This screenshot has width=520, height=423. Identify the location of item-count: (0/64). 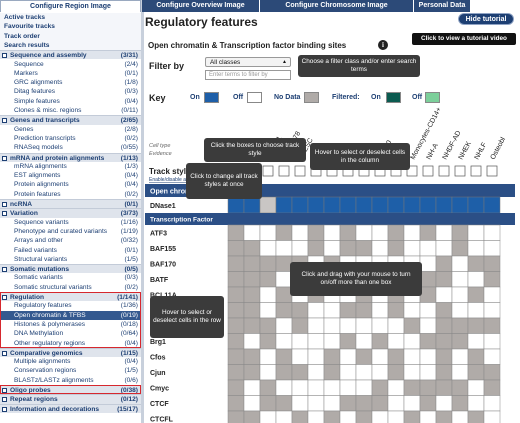
(129, 334).